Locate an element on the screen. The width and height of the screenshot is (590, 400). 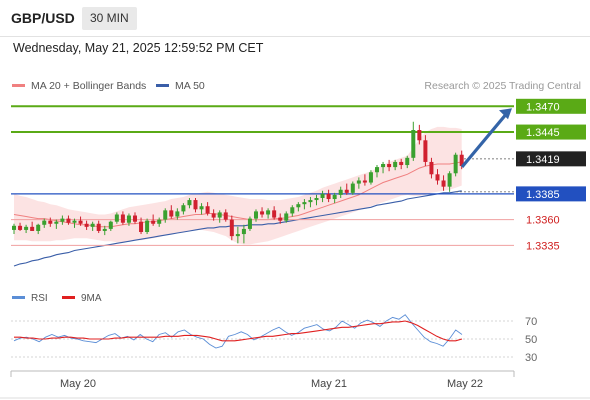
support-label: 1.3385 is located at coordinates (543, 195).